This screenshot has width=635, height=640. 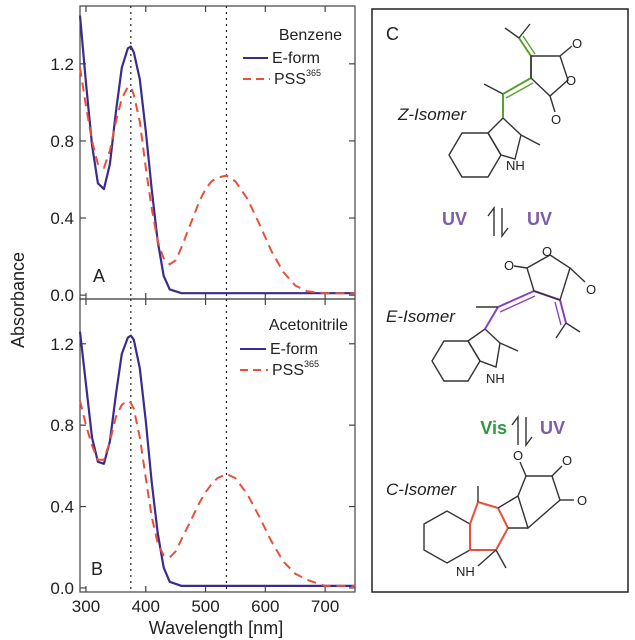 What do you see at coordinates (518, 455) in the screenshot?
I see `c-atom-o1: O` at bounding box center [518, 455].